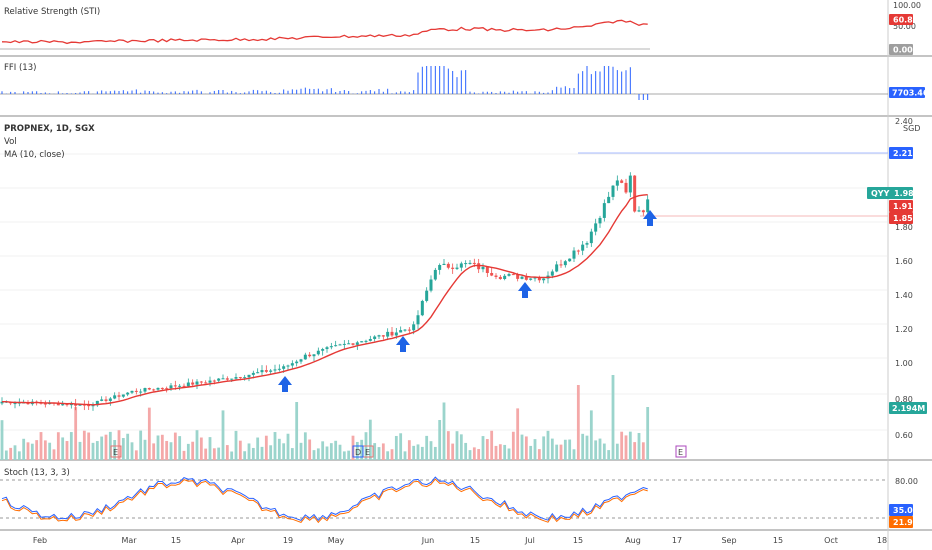  What do you see at coordinates (367, 452) in the screenshot?
I see `earnings-label-1: E` at bounding box center [367, 452].